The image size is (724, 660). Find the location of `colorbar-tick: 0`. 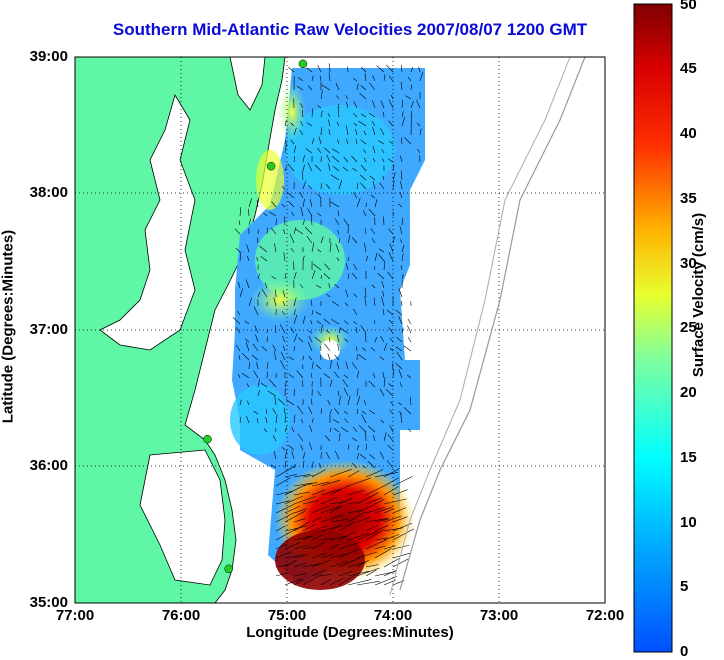

colorbar-tick: 0 is located at coordinates (684, 651).